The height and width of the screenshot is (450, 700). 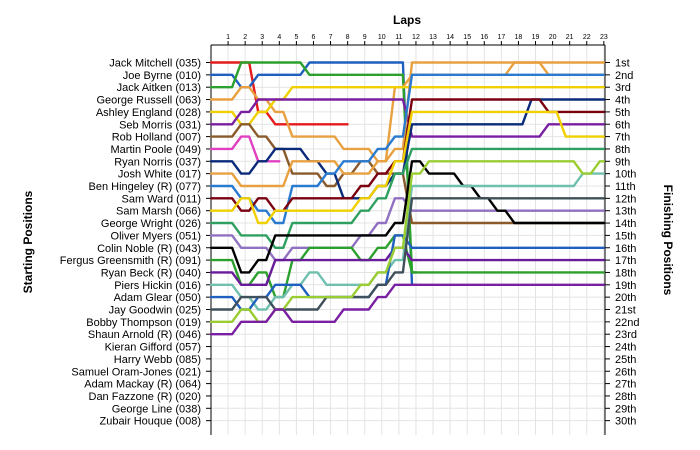 I want to click on start-position-label: Ben Hingeley (R) (077), so click(x=145, y=187).